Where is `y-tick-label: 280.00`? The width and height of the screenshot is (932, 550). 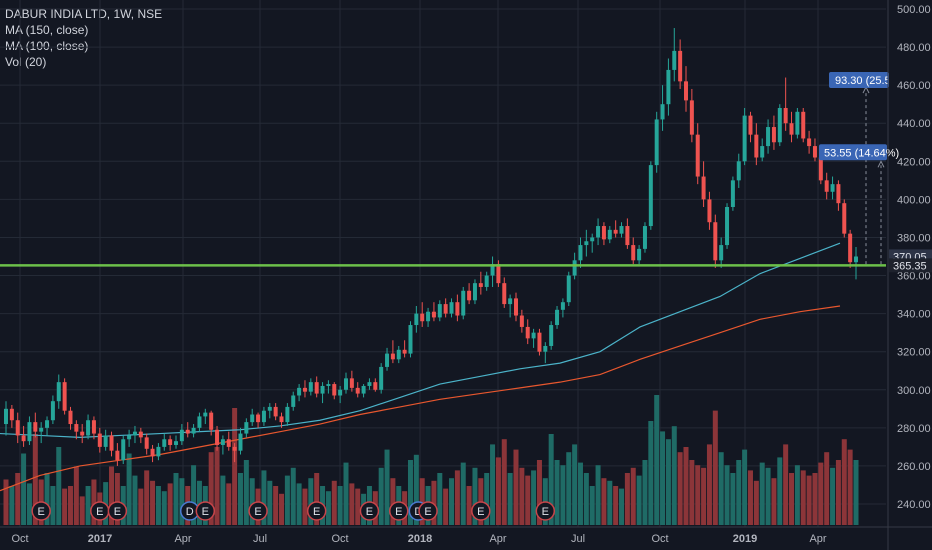 y-tick-label: 280.00 is located at coordinates (914, 429).